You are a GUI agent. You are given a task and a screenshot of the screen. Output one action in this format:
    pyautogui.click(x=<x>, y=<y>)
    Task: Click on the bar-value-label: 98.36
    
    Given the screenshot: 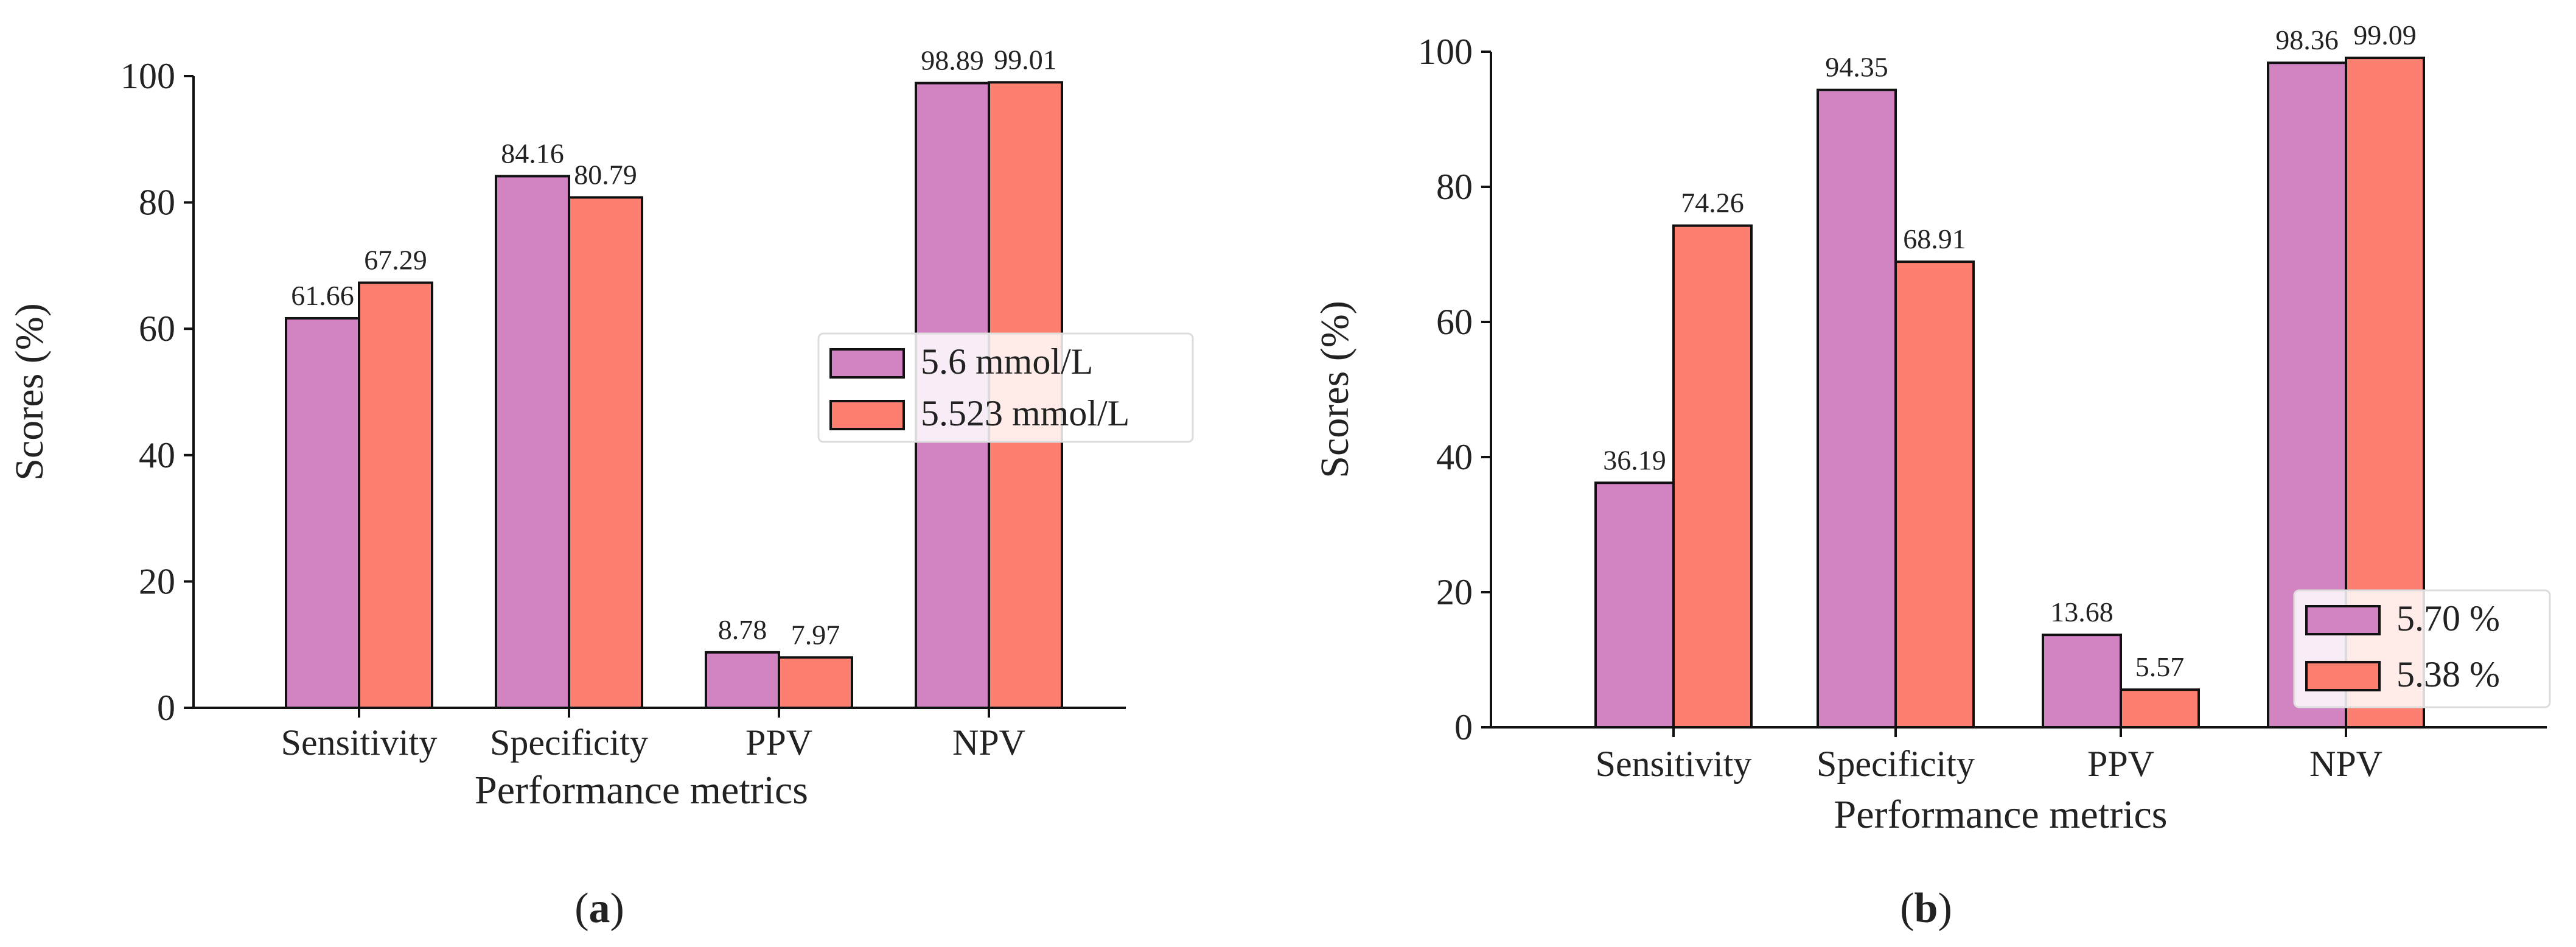 What is the action you would take?
    pyautogui.click(x=2307, y=40)
    